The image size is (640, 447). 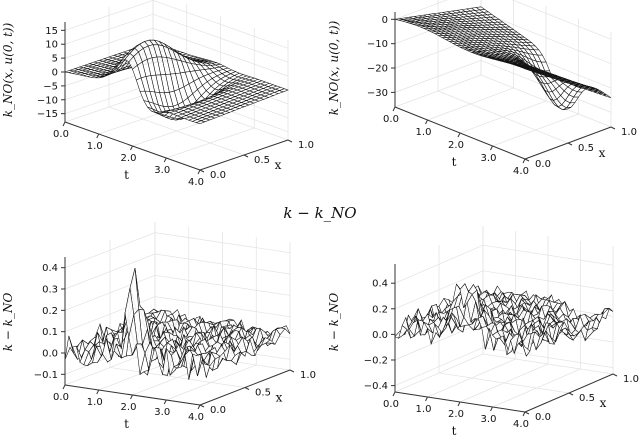 What do you see at coordinates (55, 59) in the screenshot?
I see `z-tick-label: 5` at bounding box center [55, 59].